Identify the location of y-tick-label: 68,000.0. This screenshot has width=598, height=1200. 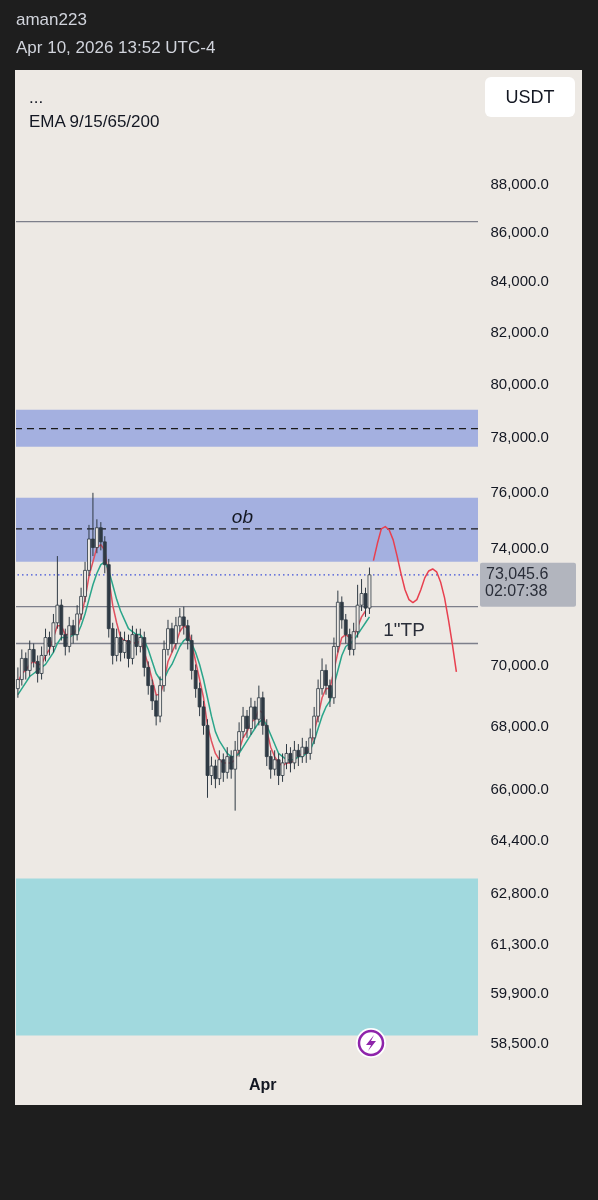
(519, 725).